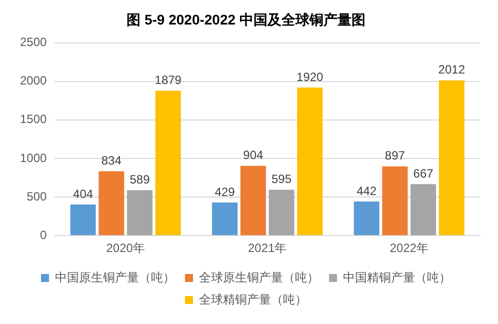  I want to click on data-label: 1920, so click(310, 77).